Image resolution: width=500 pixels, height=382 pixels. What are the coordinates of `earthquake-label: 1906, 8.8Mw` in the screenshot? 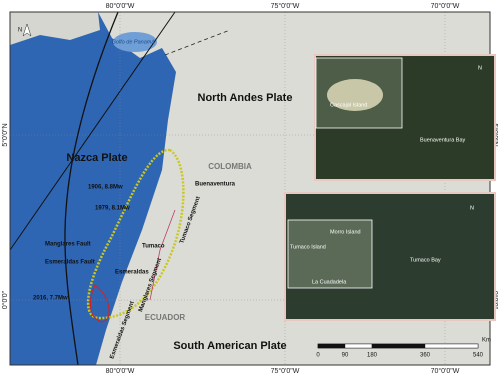 It's located at (105, 188).